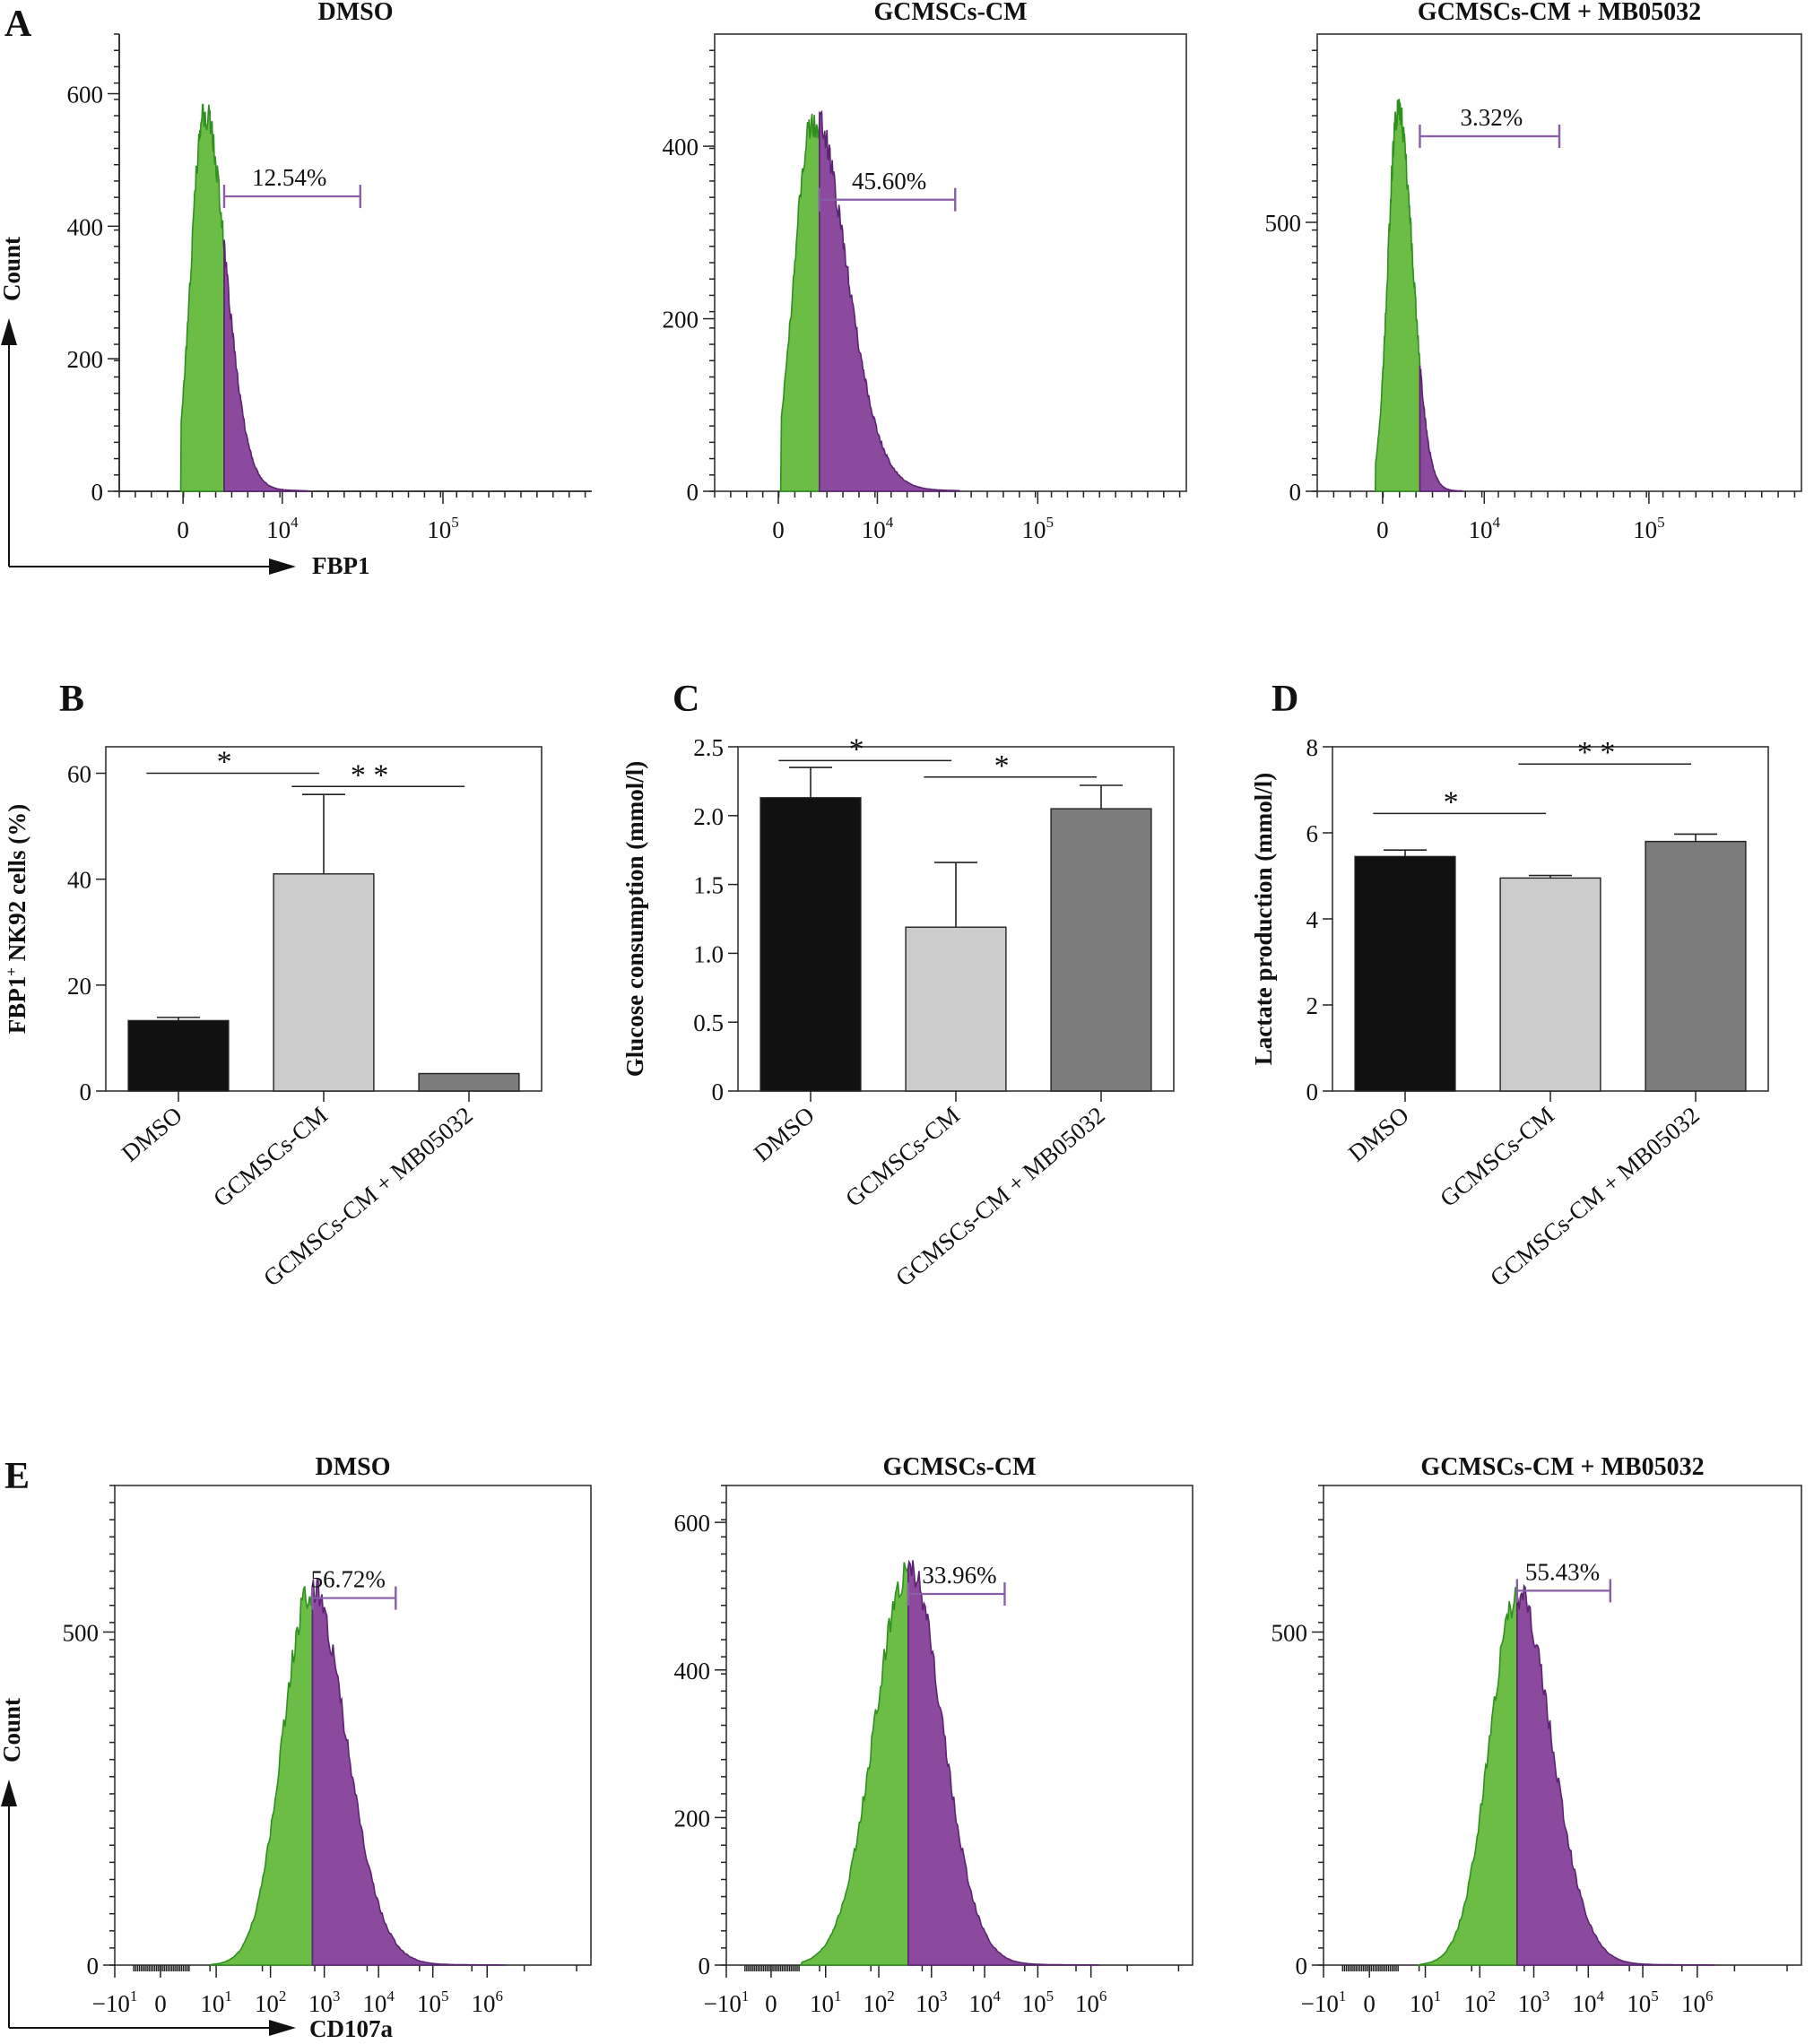 The image size is (1814, 2044). Describe the element at coordinates (356, 13) in the screenshot. I see `histogram-title: DMSO` at that location.